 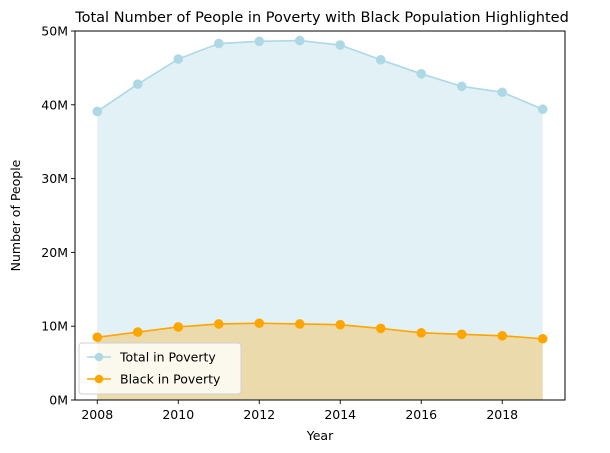 What do you see at coordinates (502, 414) in the screenshot?
I see `x-tick-label: 2018` at bounding box center [502, 414].